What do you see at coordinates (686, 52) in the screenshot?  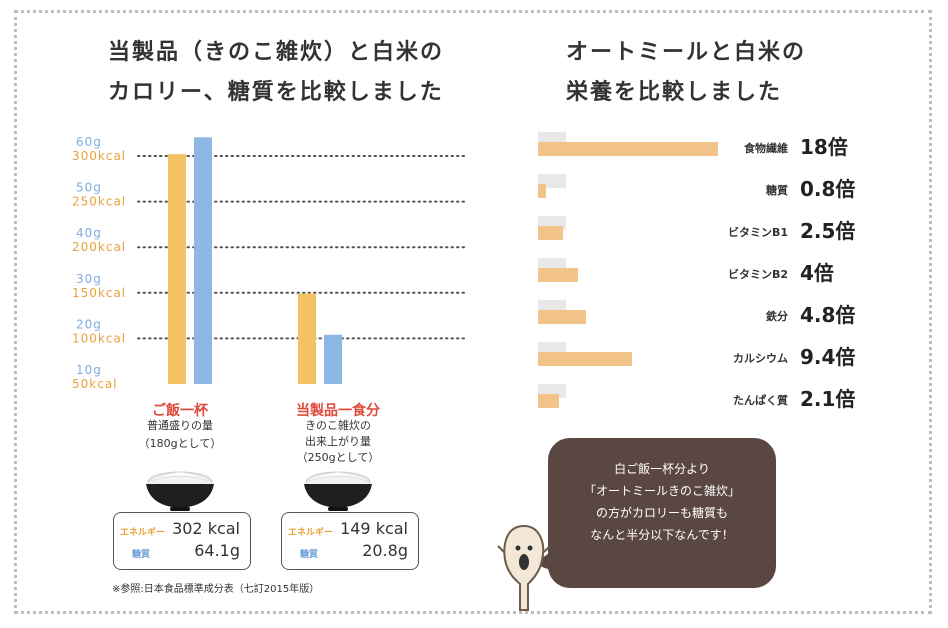 I see `right-title-line1: オートミールと白米の` at bounding box center [686, 52].